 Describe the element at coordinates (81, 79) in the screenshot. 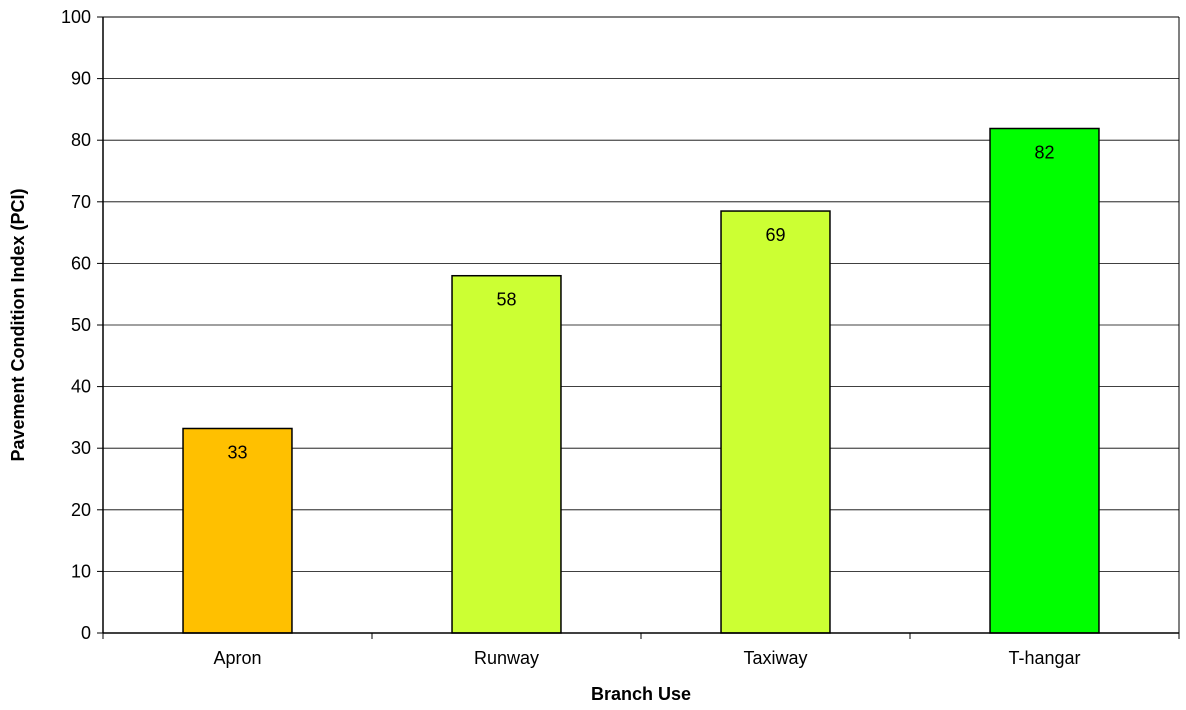

I see `y-tick-label: 90` at that location.